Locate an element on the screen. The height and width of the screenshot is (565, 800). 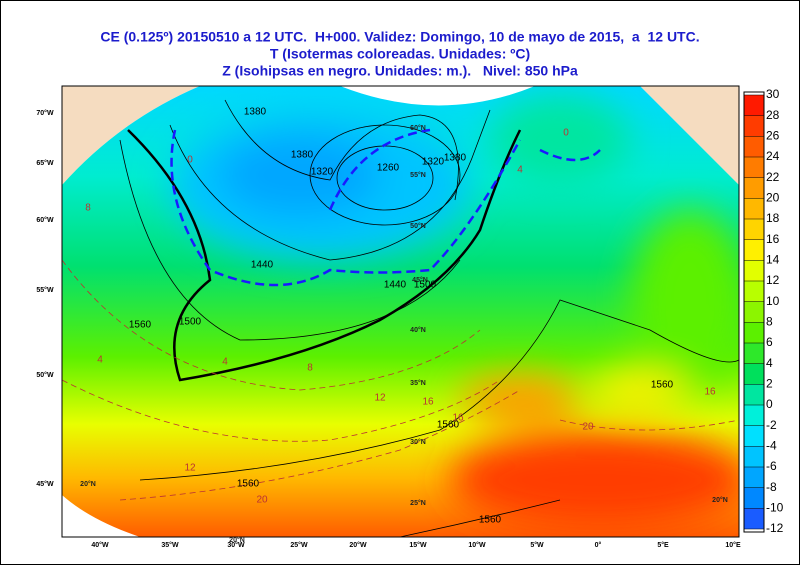
colorbar-label: -4 is located at coordinates (771, 446).